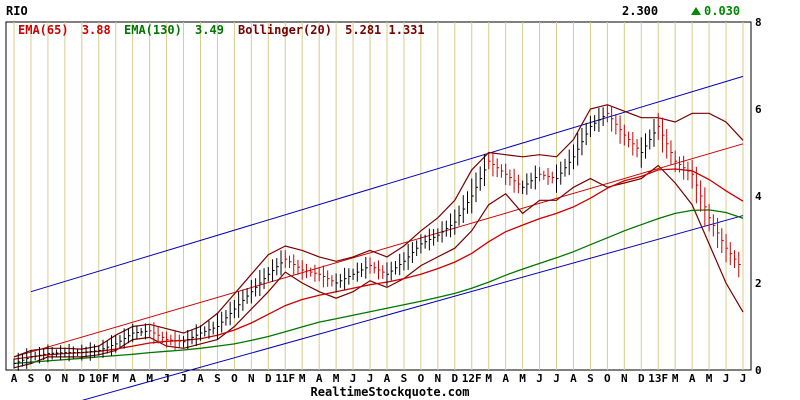 This screenshot has height=400, width=800. I want to click on last-price: 2.300, so click(640, 11).